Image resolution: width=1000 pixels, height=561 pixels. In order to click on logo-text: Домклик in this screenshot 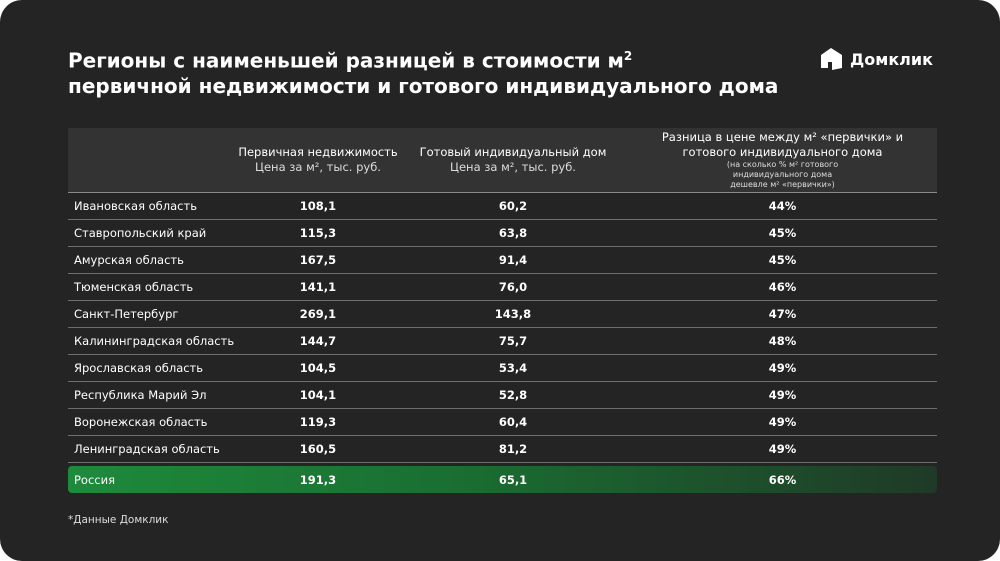, I will do `click(891, 59)`.